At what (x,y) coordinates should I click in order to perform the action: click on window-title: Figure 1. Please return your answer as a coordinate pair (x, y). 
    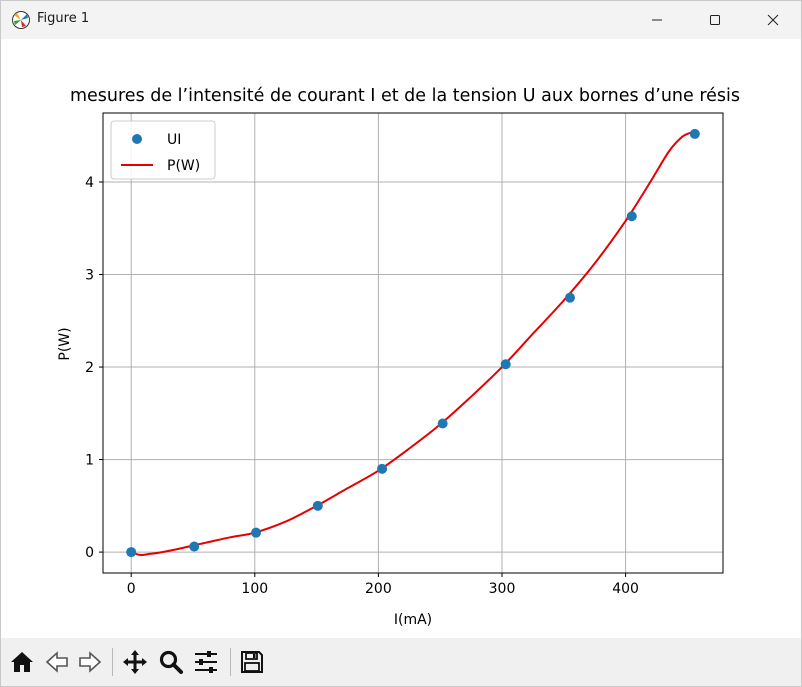
    Looking at the image, I should click on (63, 18).